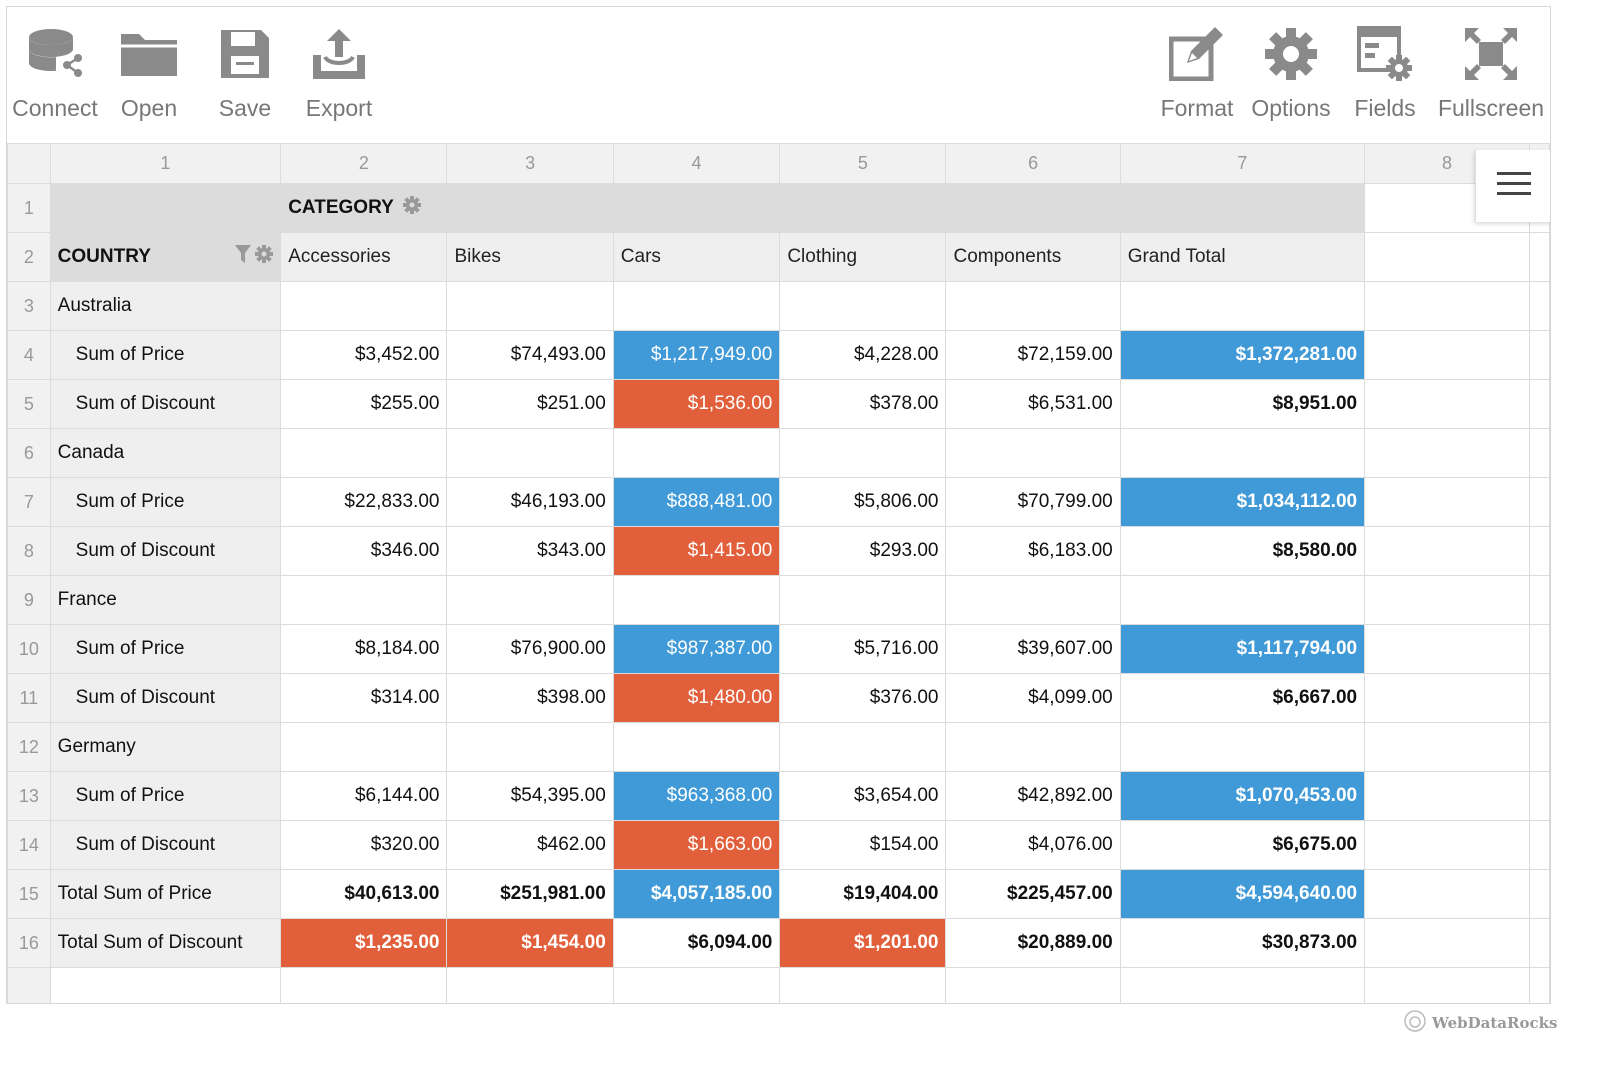 Image resolution: width=1600 pixels, height=1073 pixels. What do you see at coordinates (1033, 404) in the screenshot?
I see `value-cell: $6,531.00` at bounding box center [1033, 404].